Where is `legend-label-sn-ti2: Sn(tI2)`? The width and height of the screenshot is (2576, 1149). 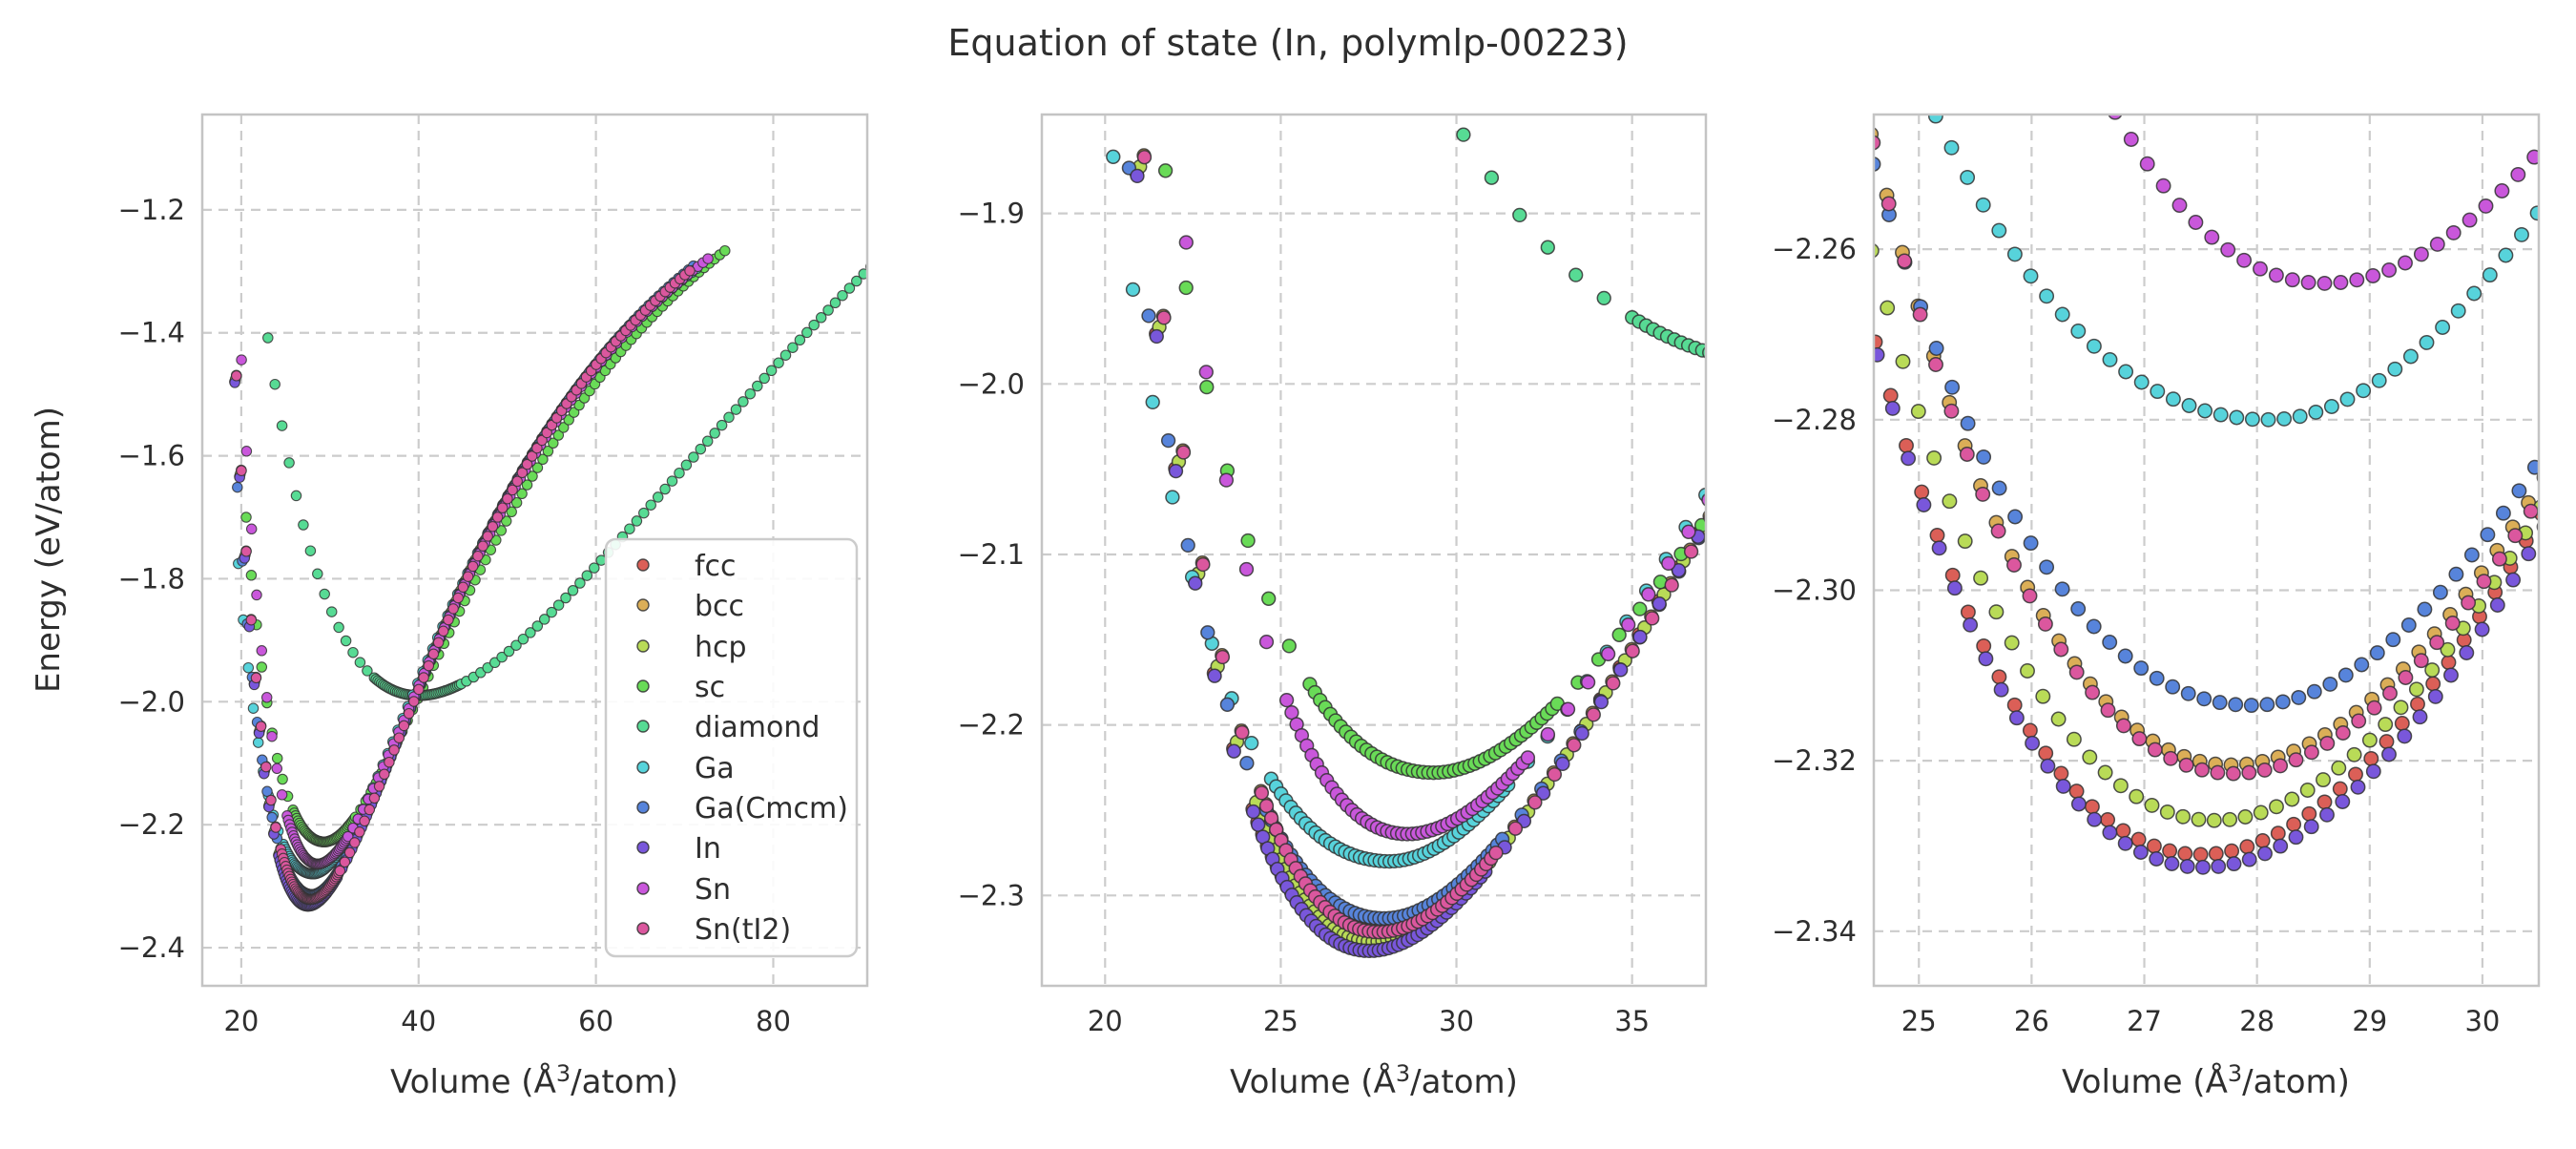 legend-label-sn-ti2: Sn(tI2) is located at coordinates (743, 930).